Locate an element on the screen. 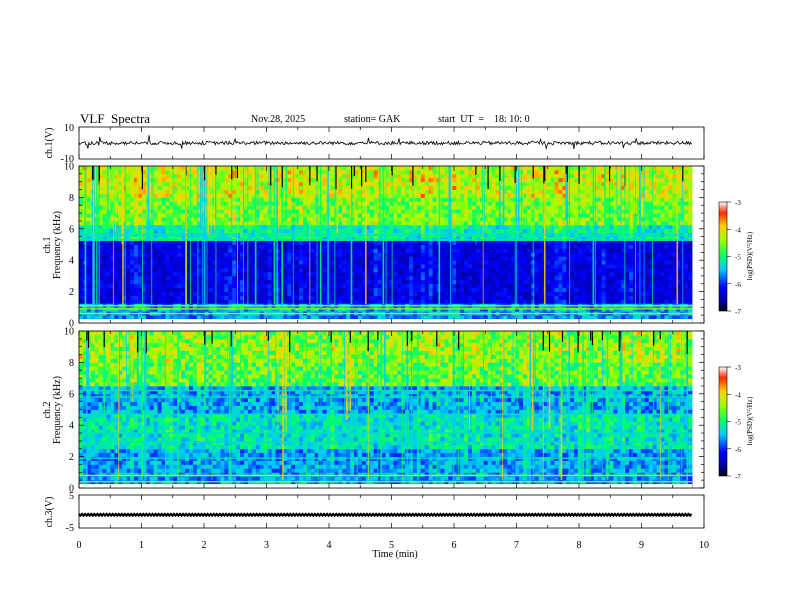 This screenshot has height=612, width=792. ch1-ytick-top: 10 is located at coordinates (69, 128).